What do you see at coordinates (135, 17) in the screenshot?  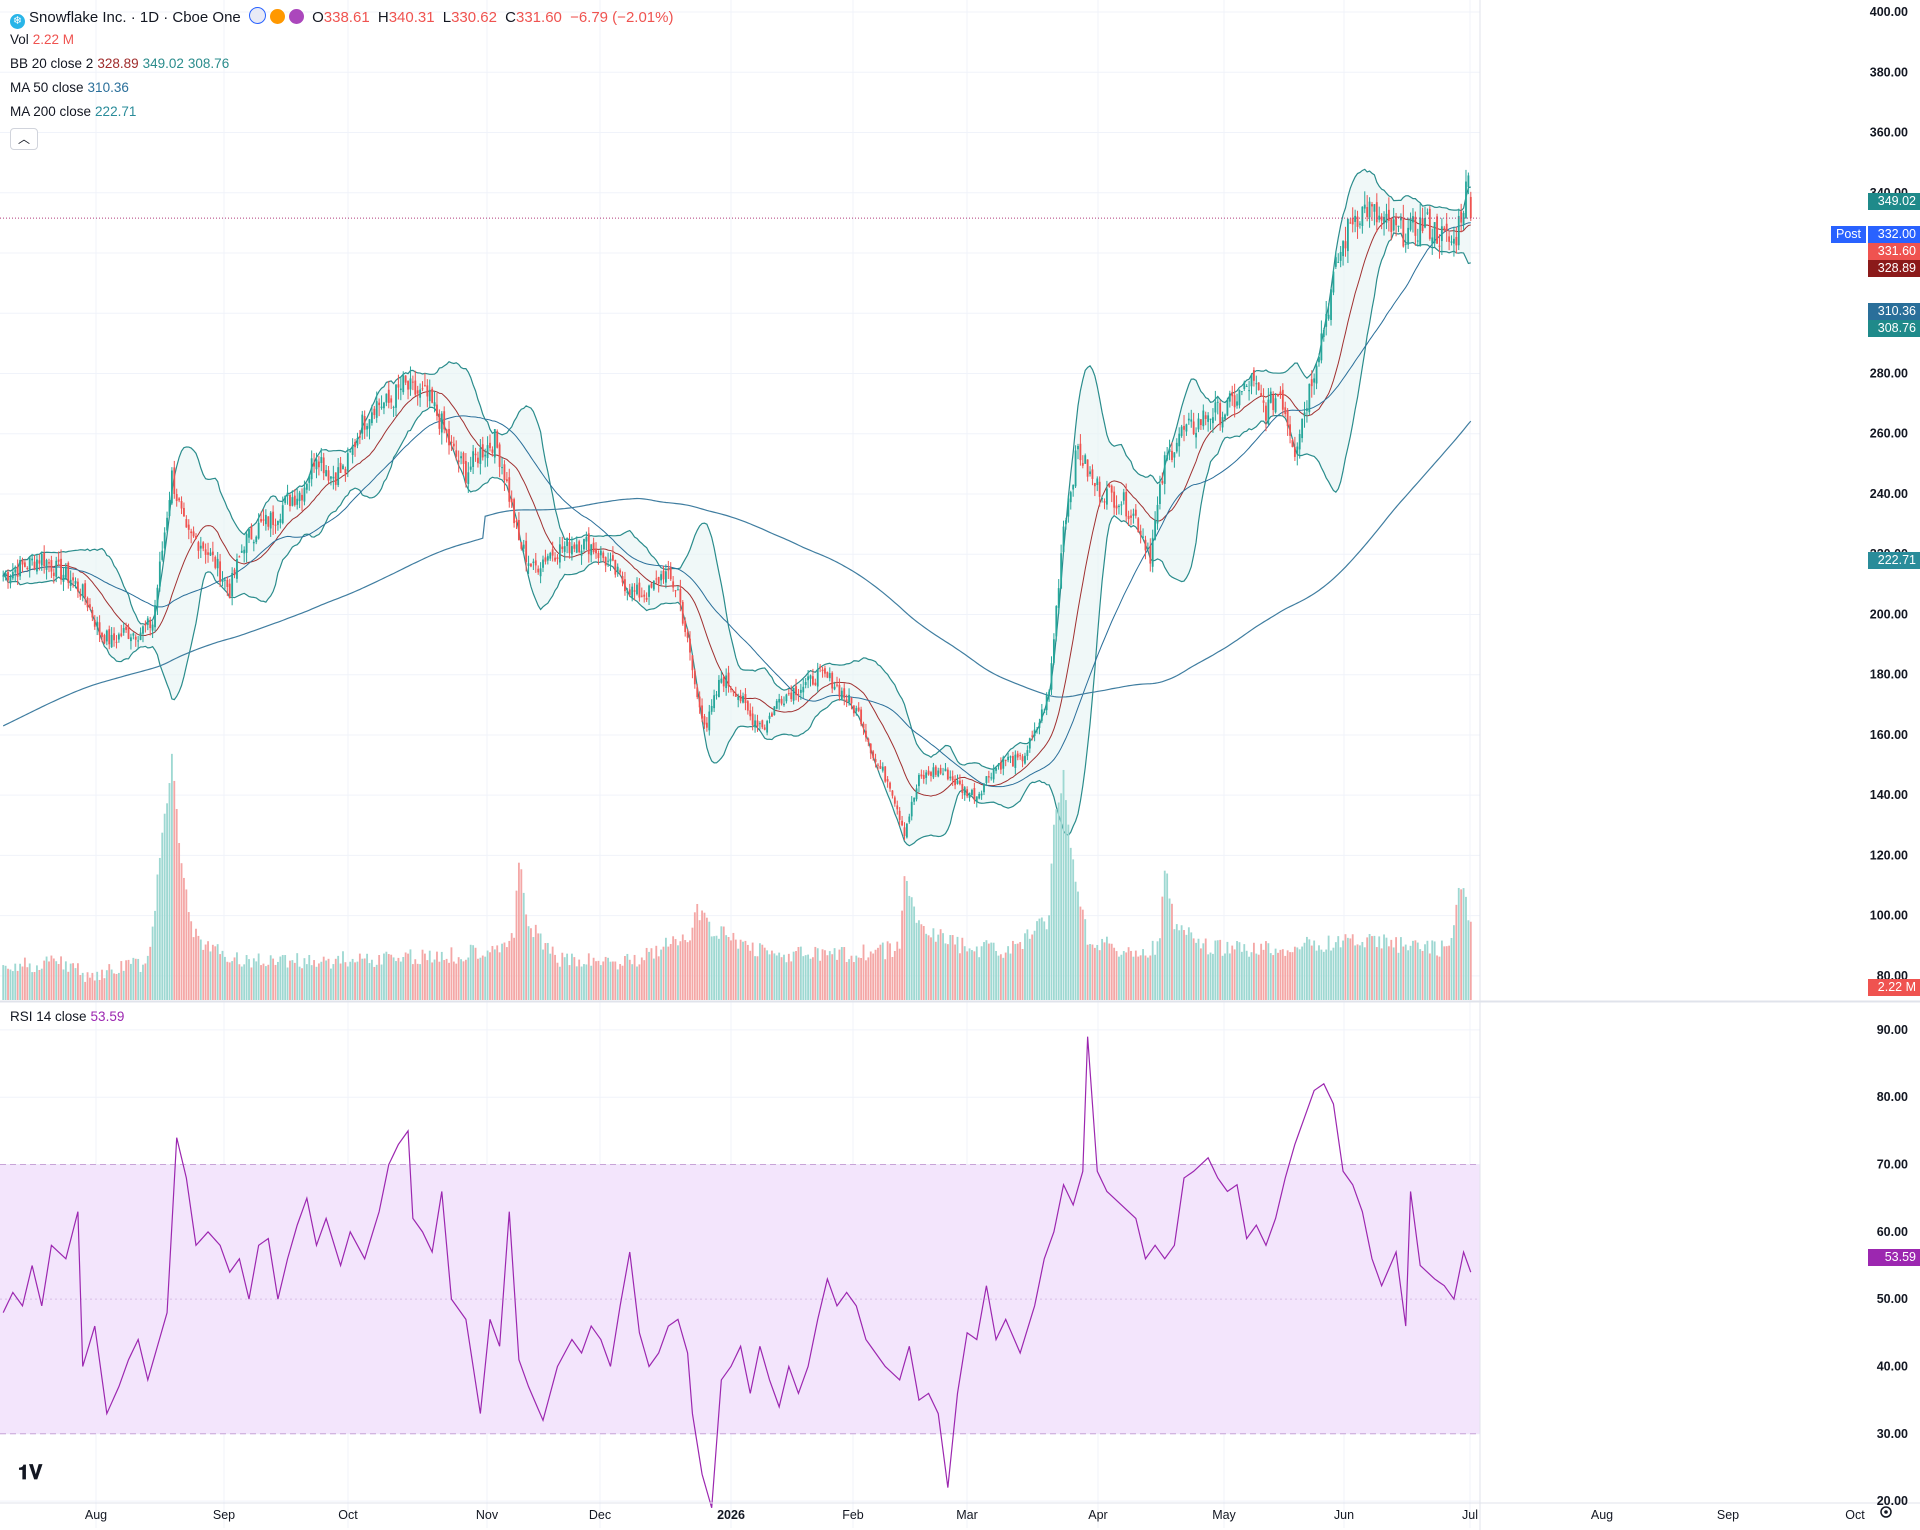 I see `symbol-title: Snowflake Inc. · 1D · Cboe One` at bounding box center [135, 17].